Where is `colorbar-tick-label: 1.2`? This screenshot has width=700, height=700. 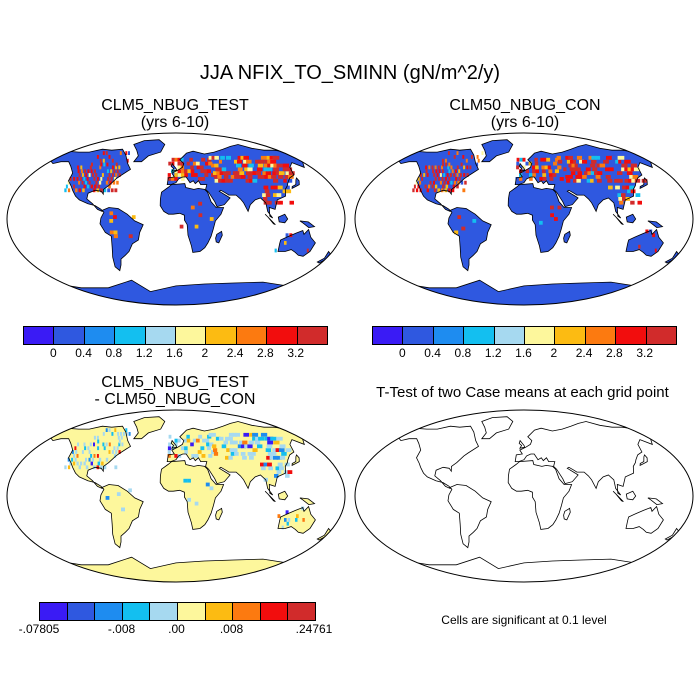 colorbar-tick-label: 1.2 is located at coordinates (493, 353).